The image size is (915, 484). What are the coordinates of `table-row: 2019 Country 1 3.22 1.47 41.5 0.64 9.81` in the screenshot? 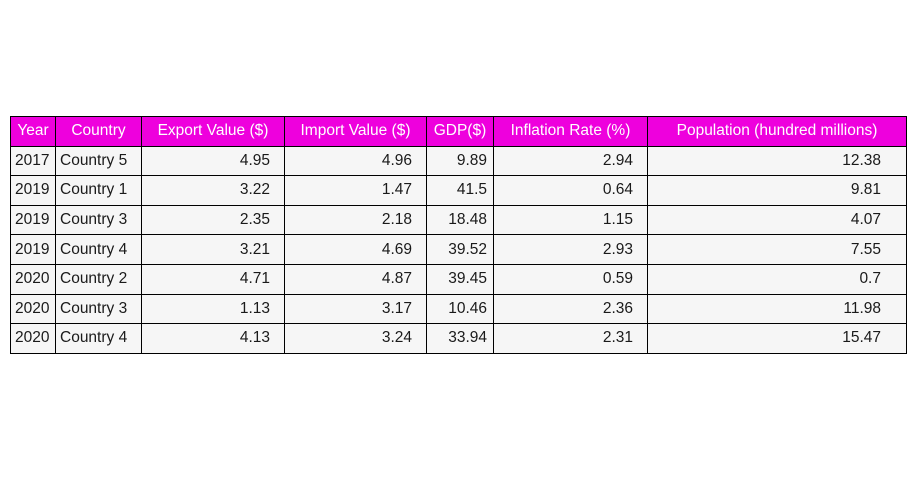 It's located at (458, 190).